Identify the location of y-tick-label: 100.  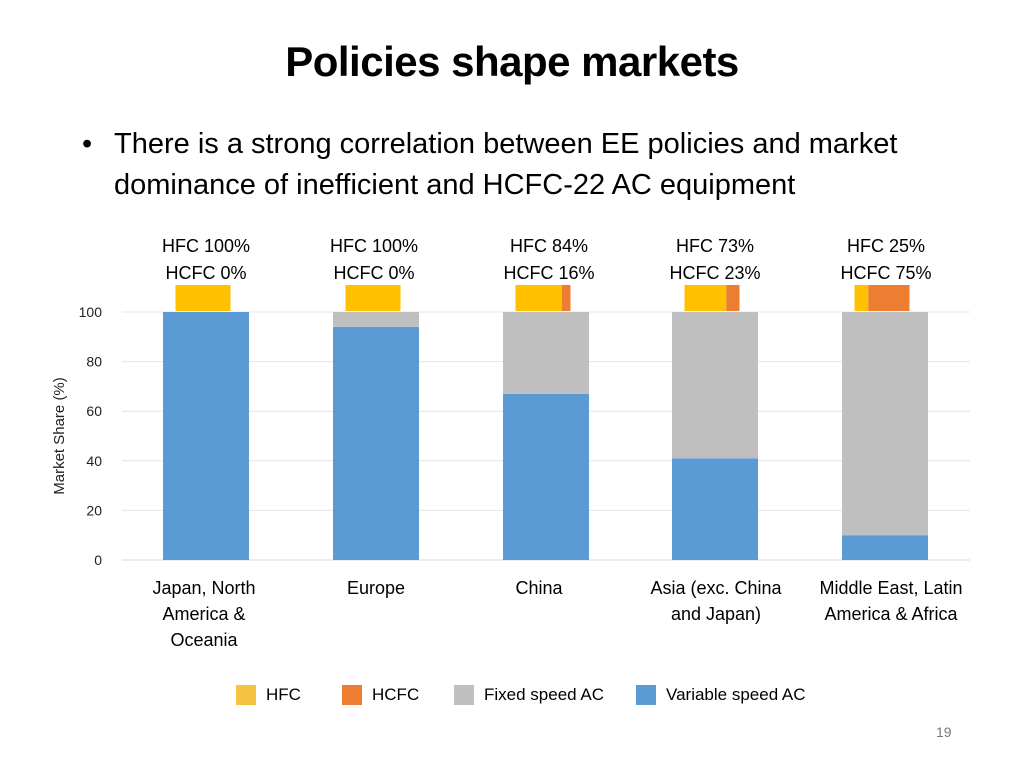
(91, 312).